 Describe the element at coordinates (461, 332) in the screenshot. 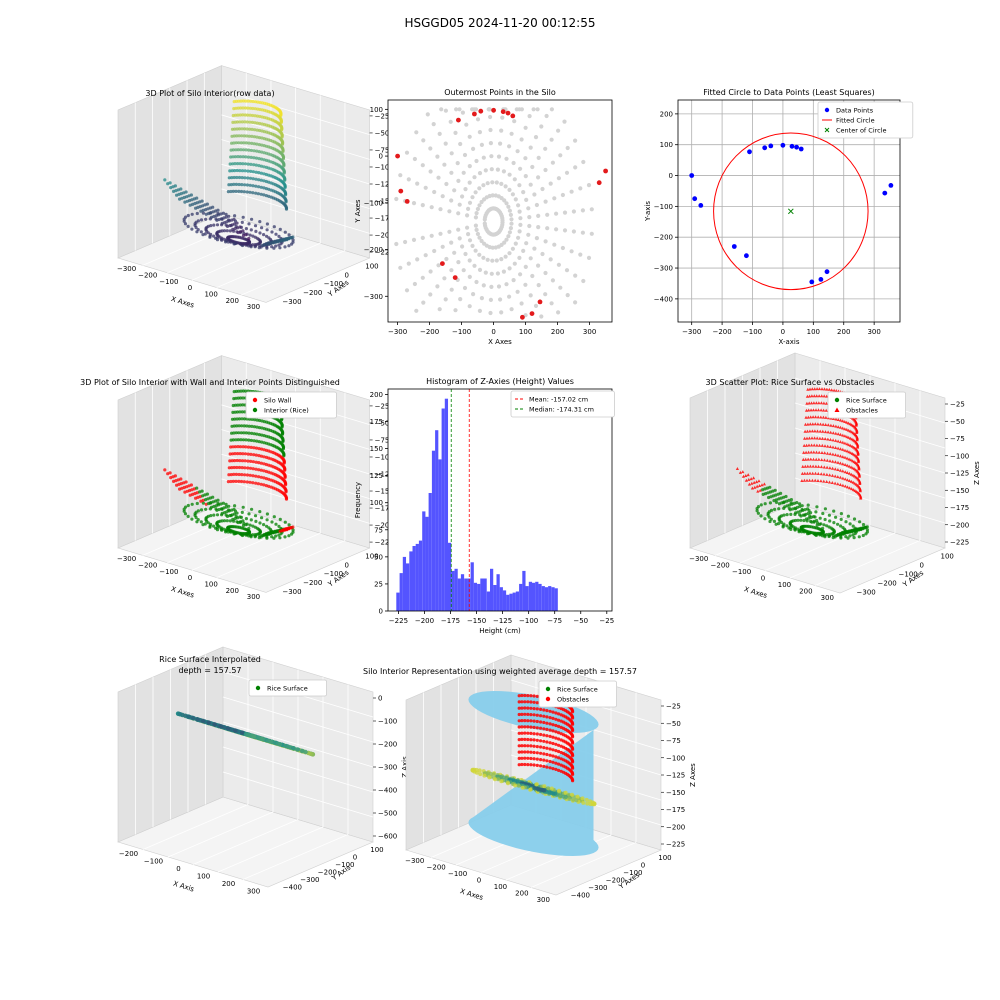

I see `x-tick-label: −100` at that location.